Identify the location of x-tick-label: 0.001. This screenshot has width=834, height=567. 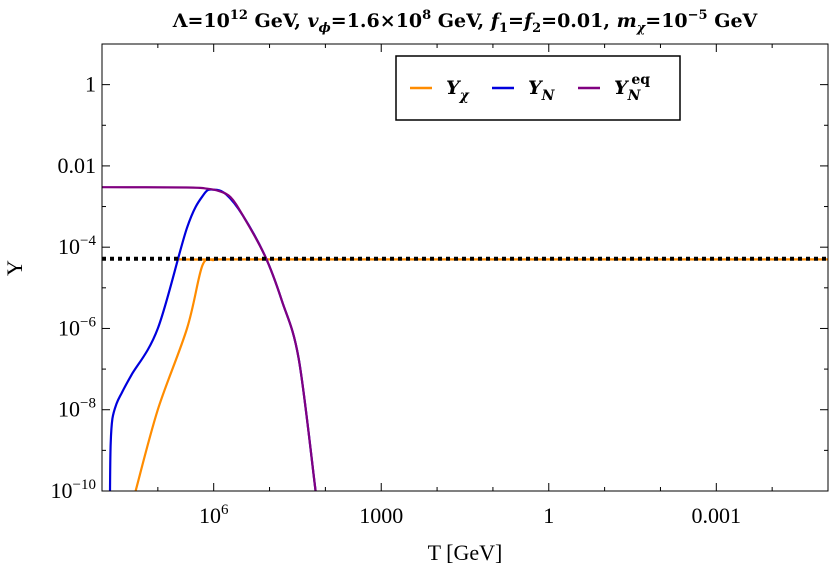
(717, 515).